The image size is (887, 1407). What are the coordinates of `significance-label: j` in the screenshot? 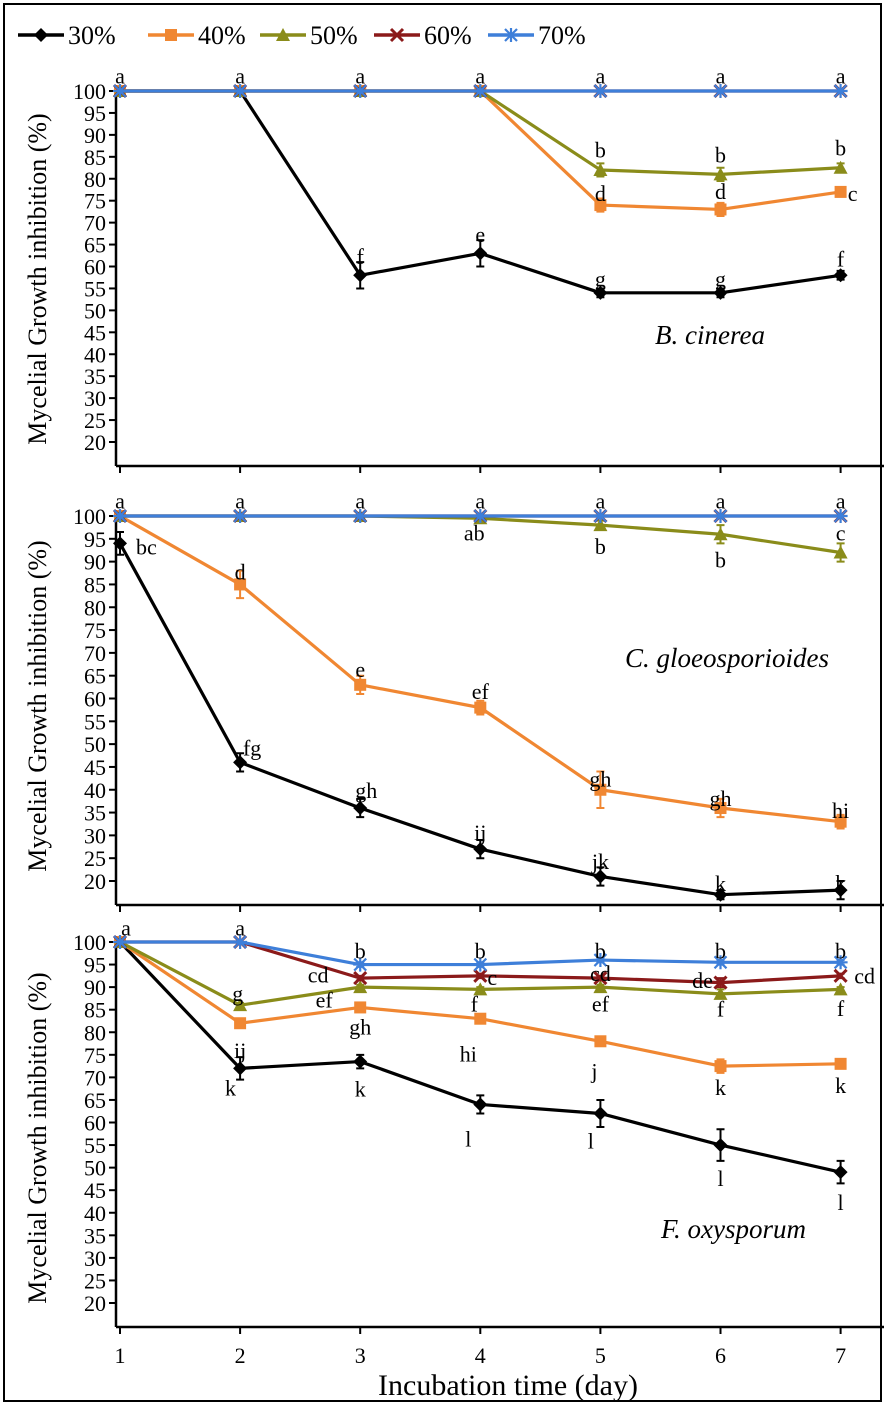 It's located at (593, 1071).